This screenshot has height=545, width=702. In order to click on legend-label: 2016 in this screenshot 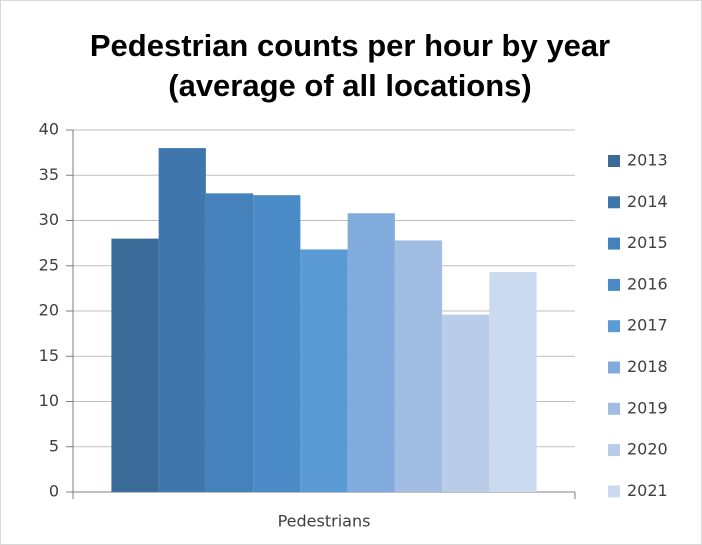, I will do `click(647, 283)`.